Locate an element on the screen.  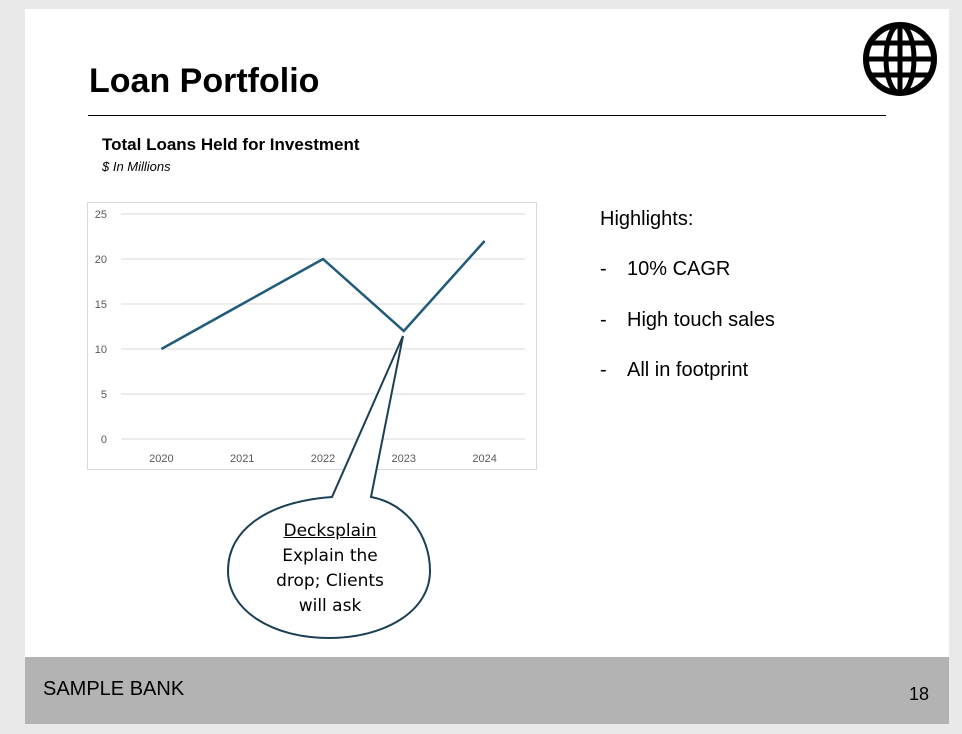
highlight-text: All in footprint is located at coordinates (688, 370).